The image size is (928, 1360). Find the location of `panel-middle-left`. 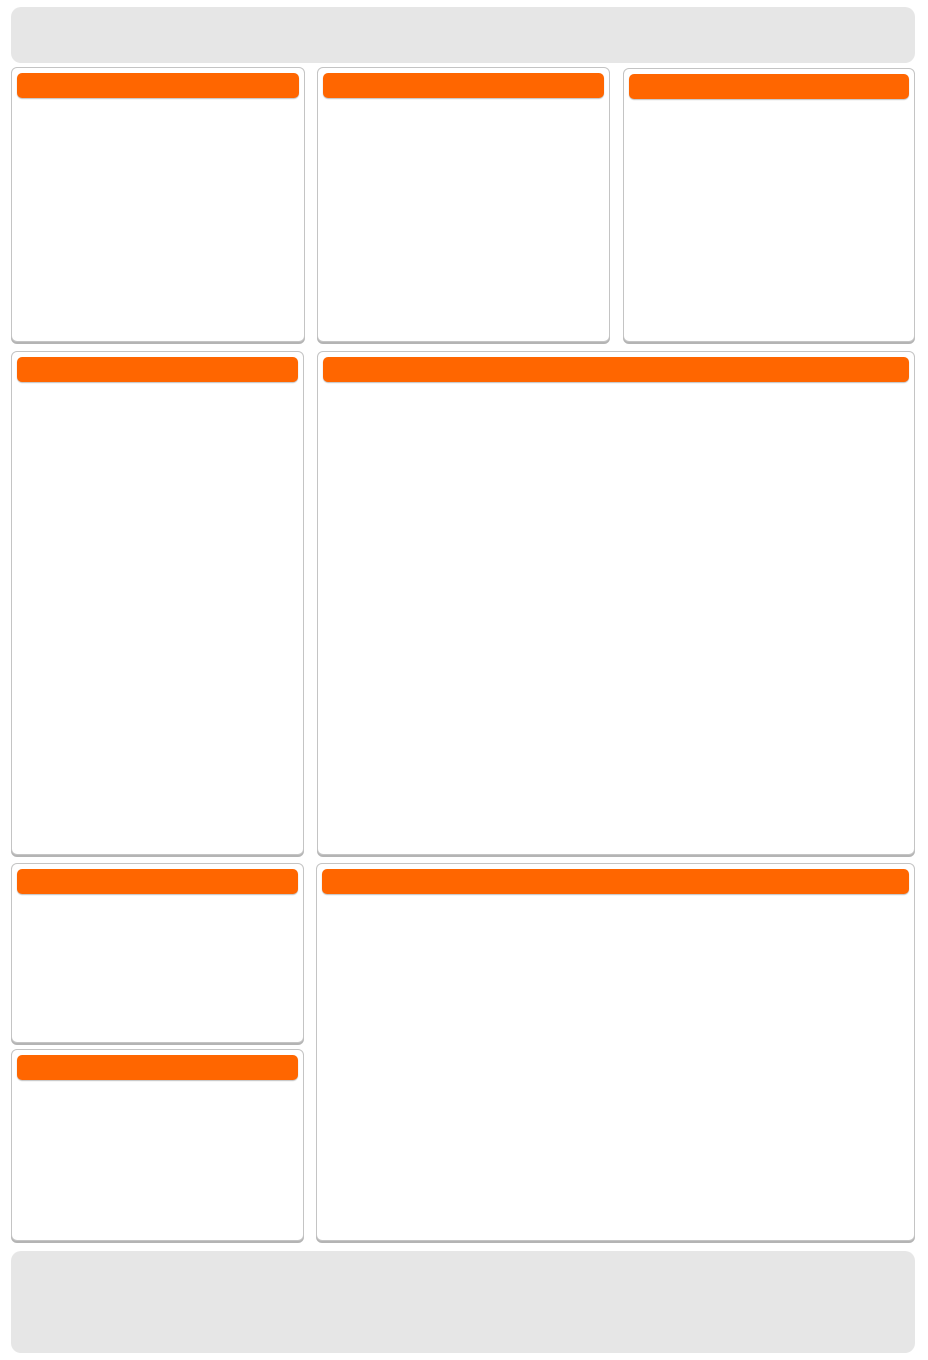

panel-middle-left is located at coordinates (157, 603).